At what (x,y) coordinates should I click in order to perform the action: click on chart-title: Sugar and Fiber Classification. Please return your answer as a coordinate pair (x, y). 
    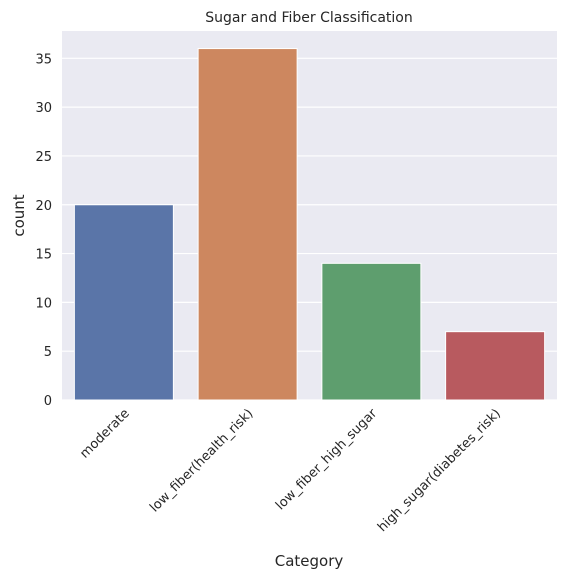
    Looking at the image, I should click on (308, 18).